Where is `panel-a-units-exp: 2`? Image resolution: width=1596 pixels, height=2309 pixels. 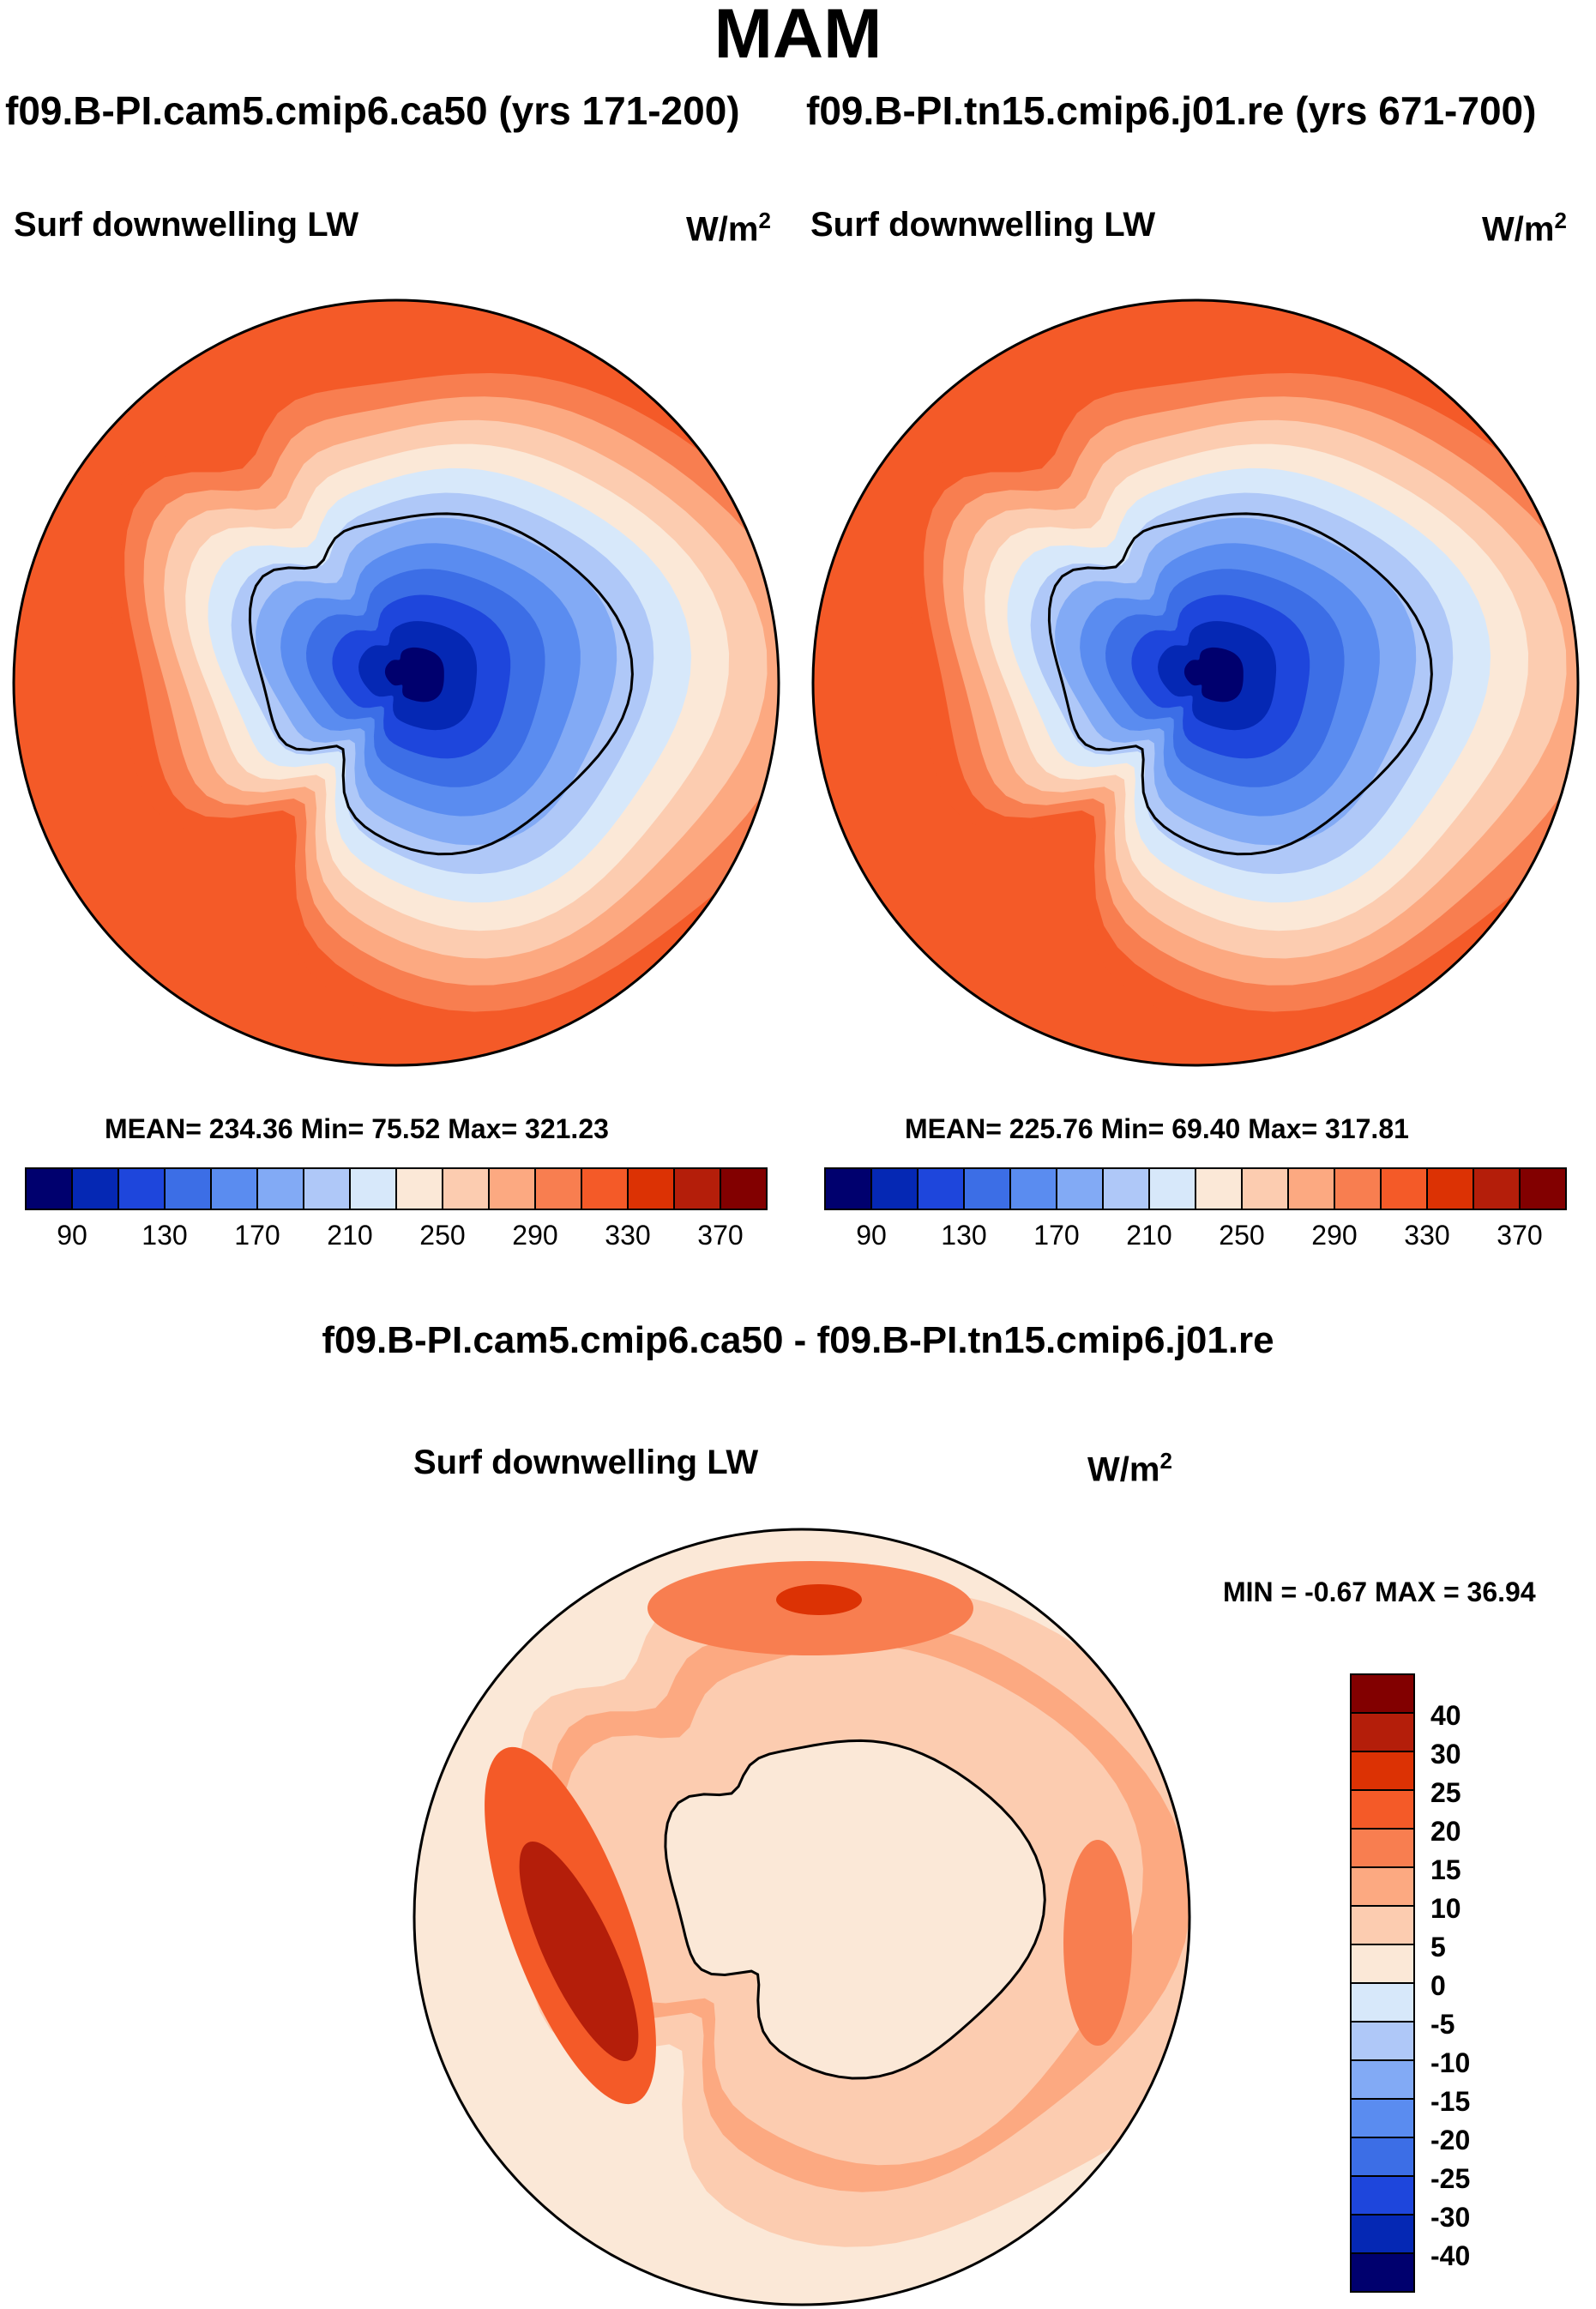 panel-a-units-exp: 2 is located at coordinates (765, 220).